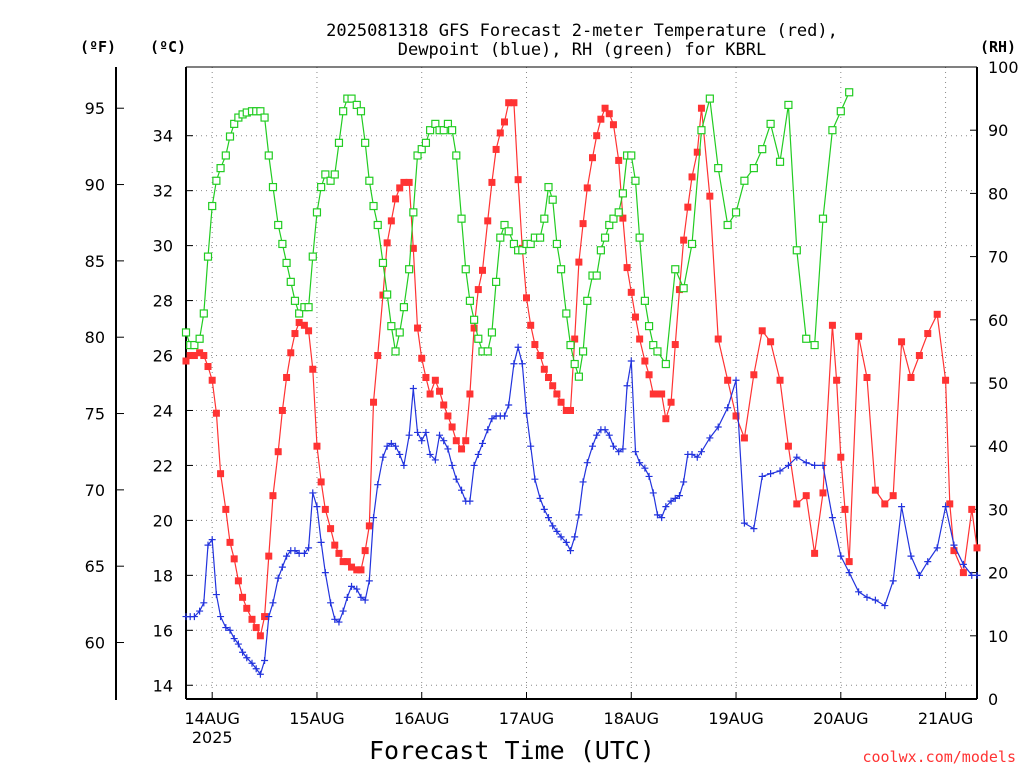  Describe the element at coordinates (998, 257) in the screenshot. I see `rh-tick-label: 70` at that location.